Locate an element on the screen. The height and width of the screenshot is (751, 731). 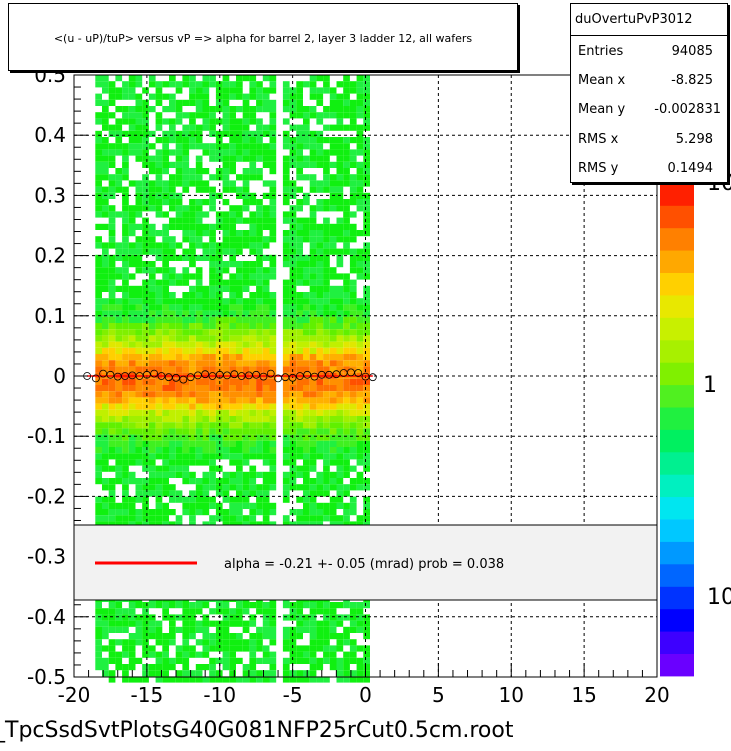
stats-label: Mean y is located at coordinates (602, 109).